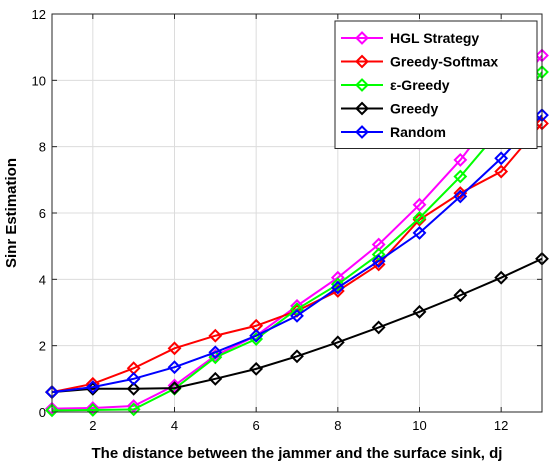 This screenshot has height=467, width=550. What do you see at coordinates (39, 14) in the screenshot?
I see `y-tick-label: 12` at bounding box center [39, 14].